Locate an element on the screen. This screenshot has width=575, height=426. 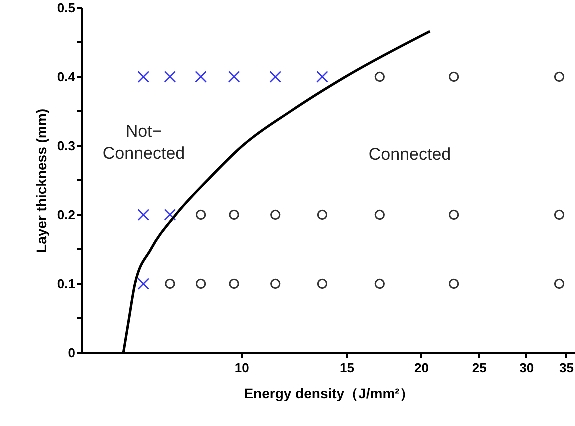
annotation: Not− Connected is located at coordinates (144, 142).